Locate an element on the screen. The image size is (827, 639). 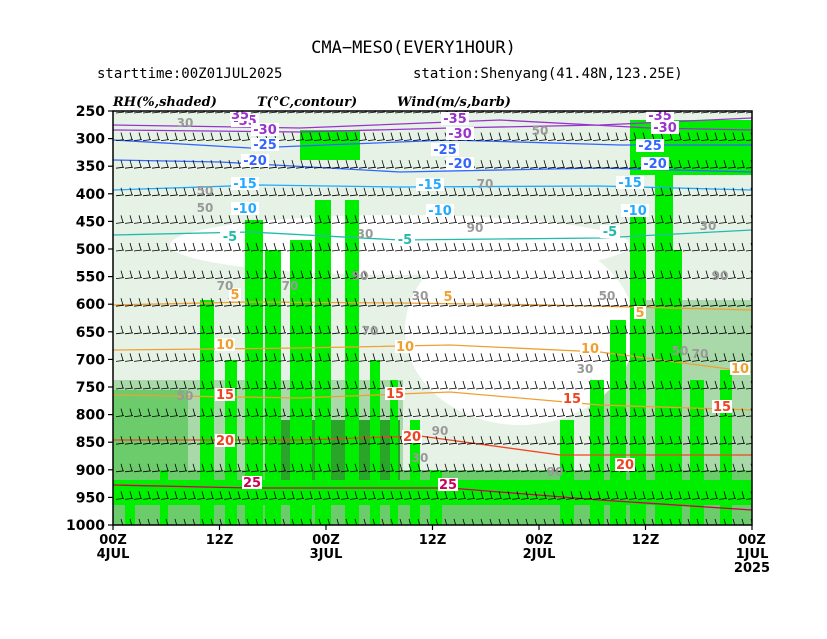
x-day-label: 3JUL is located at coordinates (326, 554).